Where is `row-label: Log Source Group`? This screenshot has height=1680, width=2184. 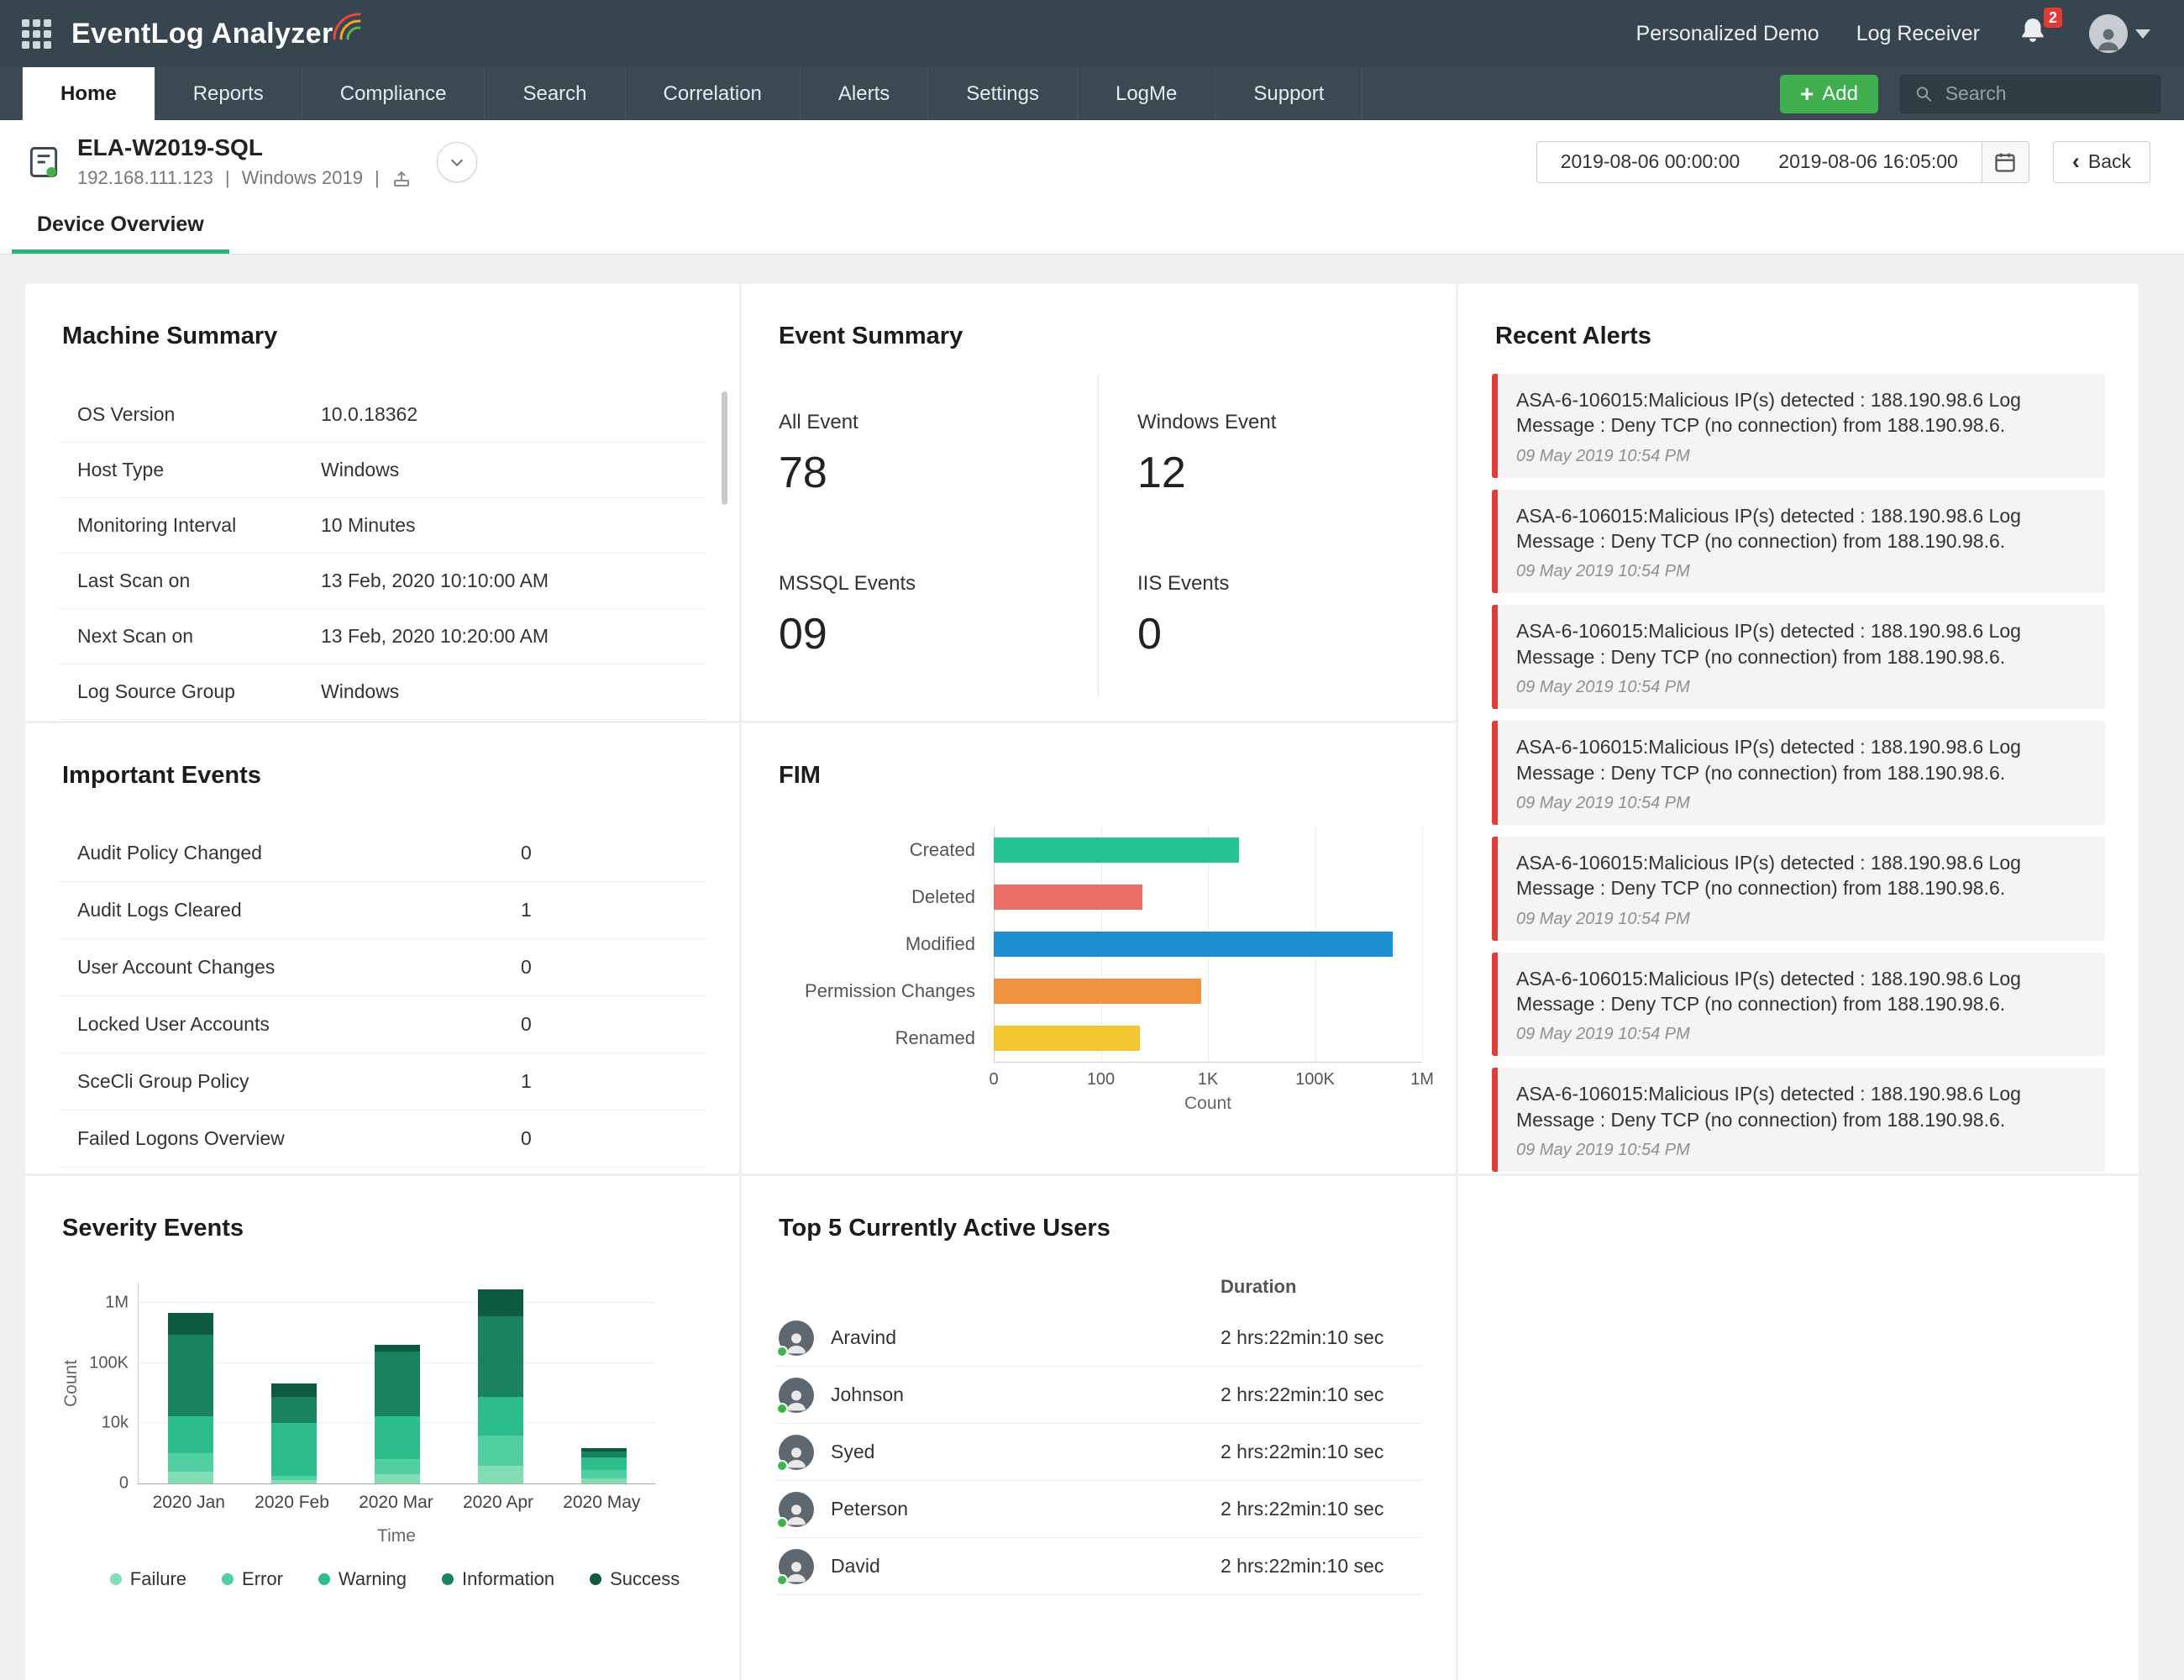 row-label: Log Source Group is located at coordinates (156, 691).